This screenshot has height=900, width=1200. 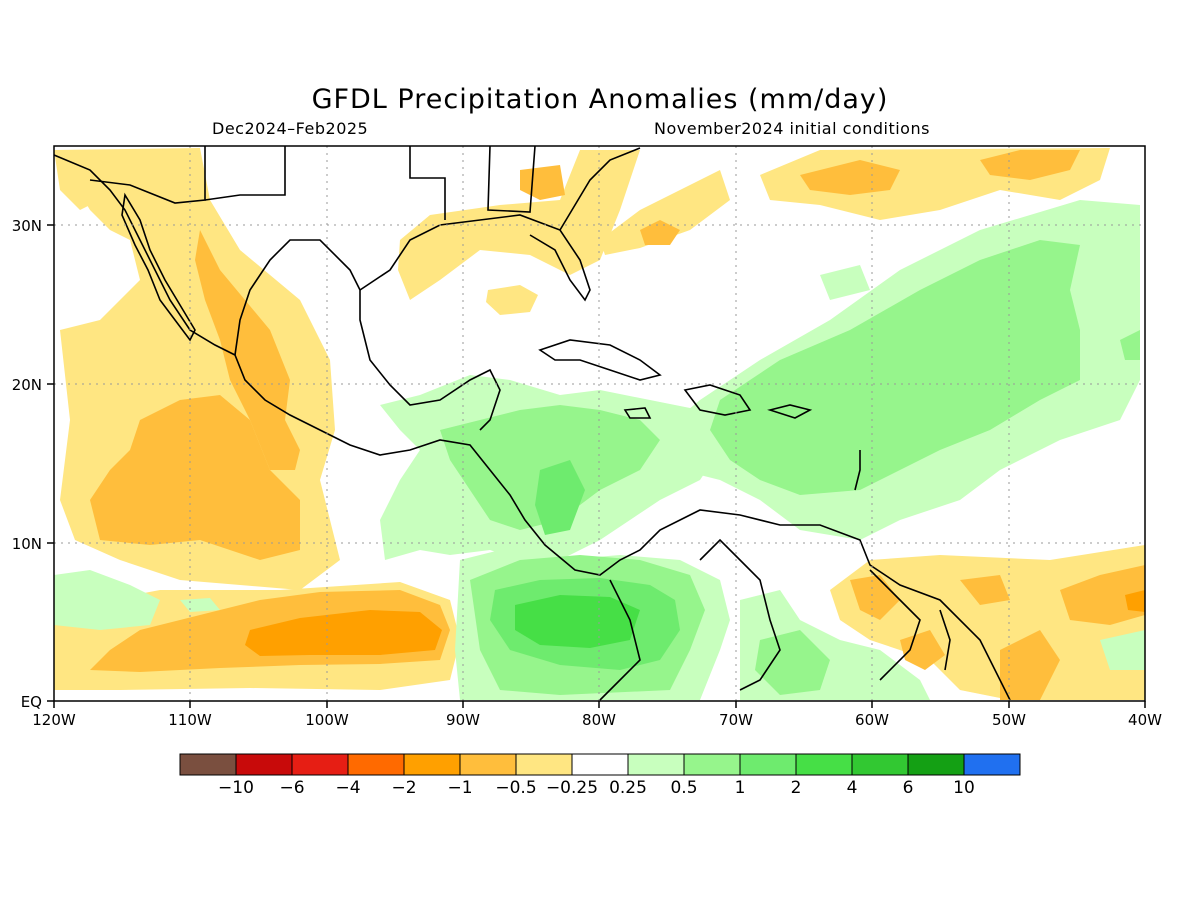 I want to click on colorbar-label: 1, so click(x=740, y=788).